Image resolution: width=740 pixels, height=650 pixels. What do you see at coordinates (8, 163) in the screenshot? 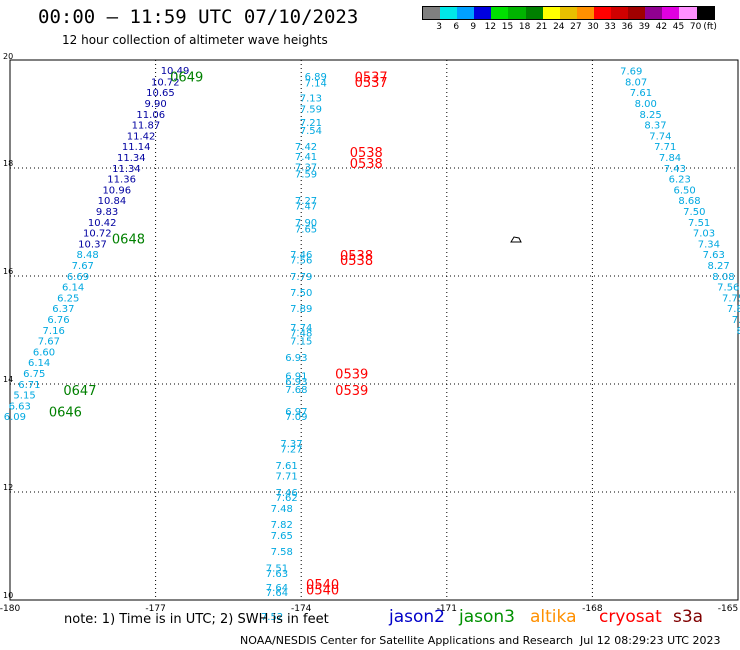
I see `y-tick-label: 18` at bounding box center [8, 163].